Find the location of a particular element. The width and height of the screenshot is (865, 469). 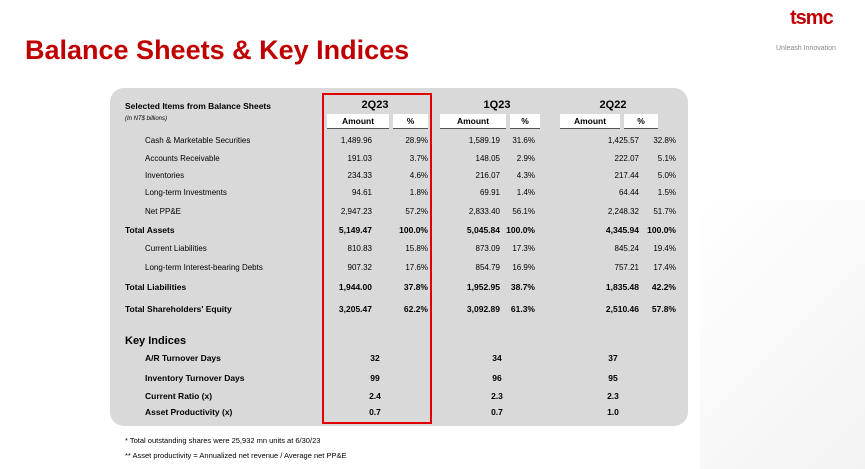

table-cell: 4,345.94 is located at coordinates (622, 230).